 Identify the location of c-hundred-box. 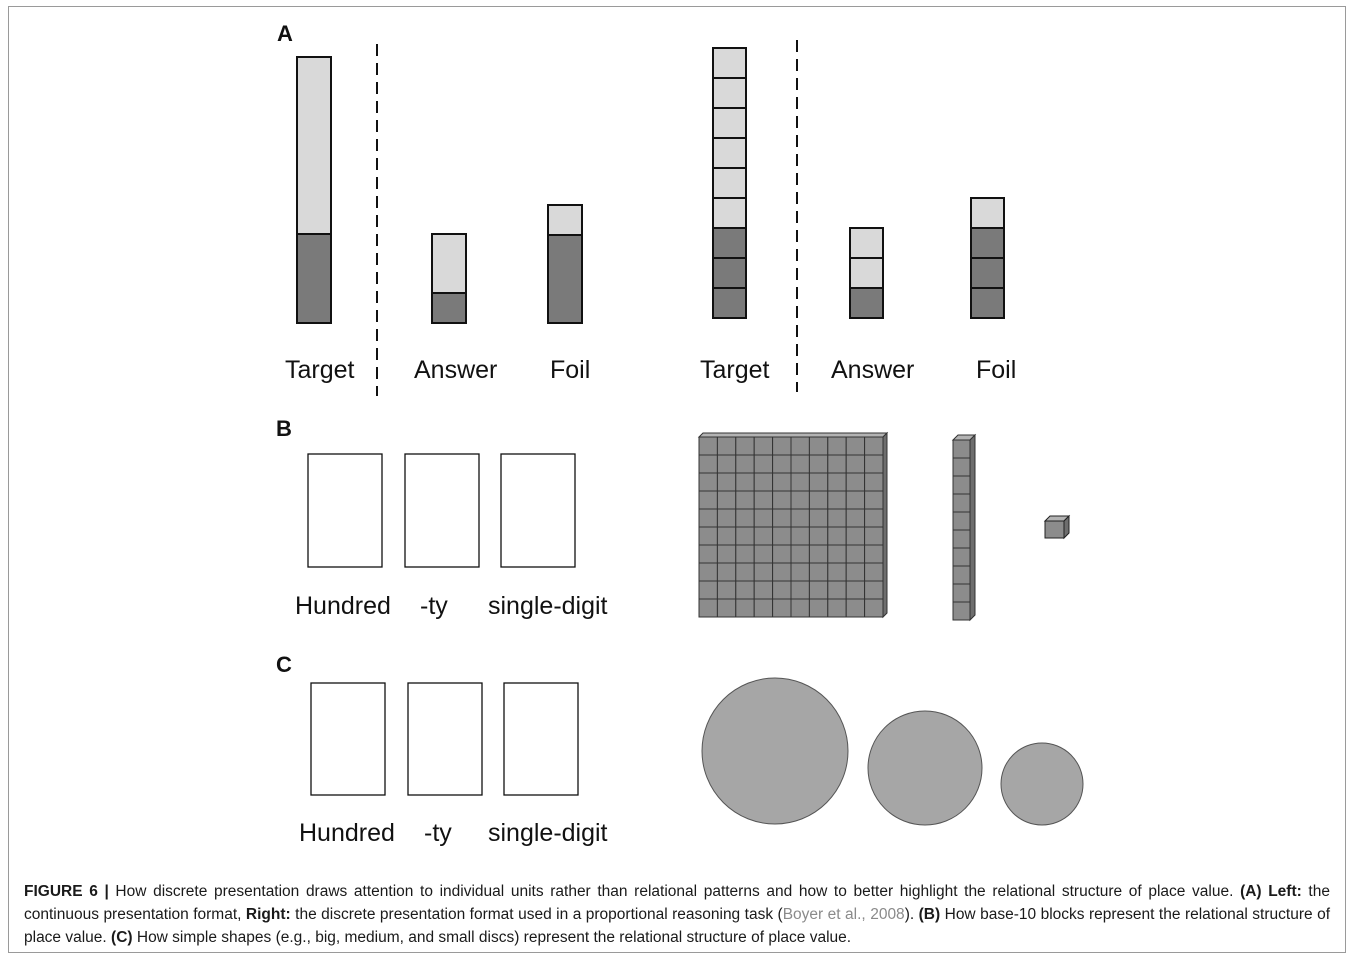
(348, 739).